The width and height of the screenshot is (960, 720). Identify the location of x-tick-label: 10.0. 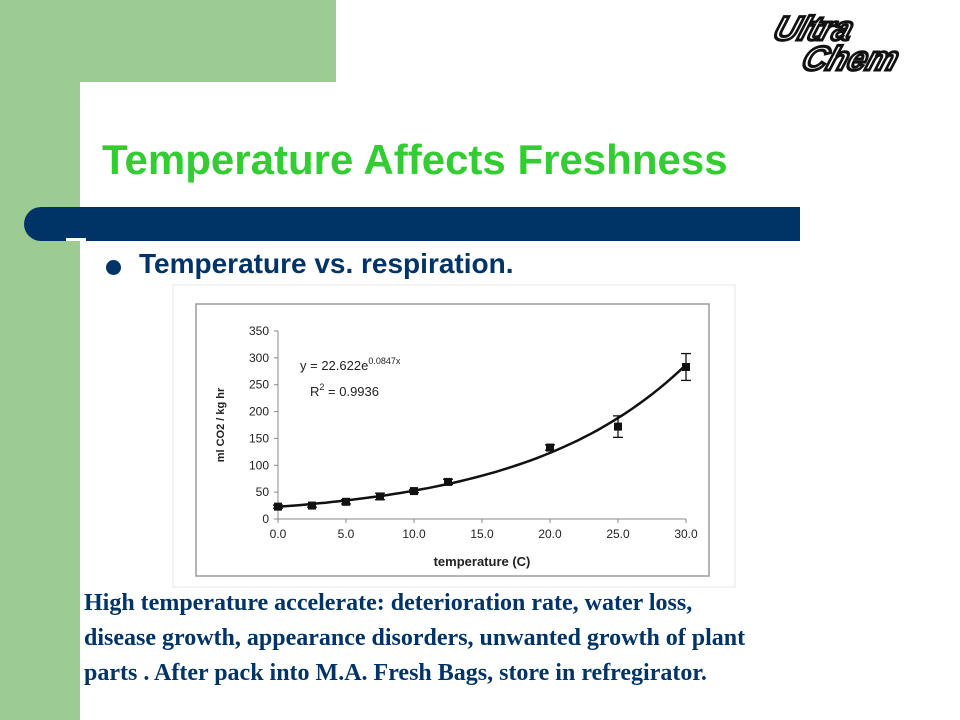
(414, 534).